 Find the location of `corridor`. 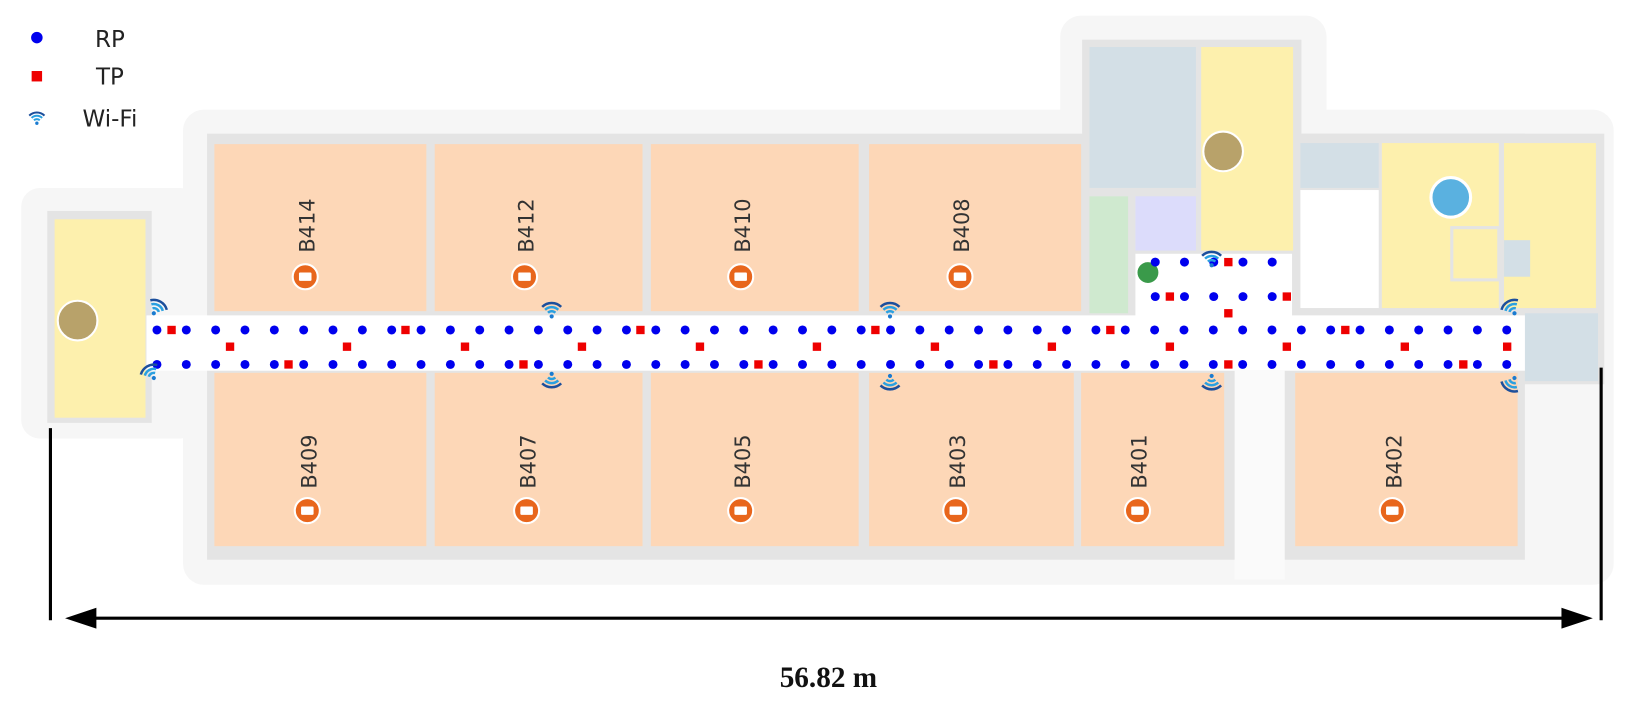

corridor is located at coordinates (1259, 475).